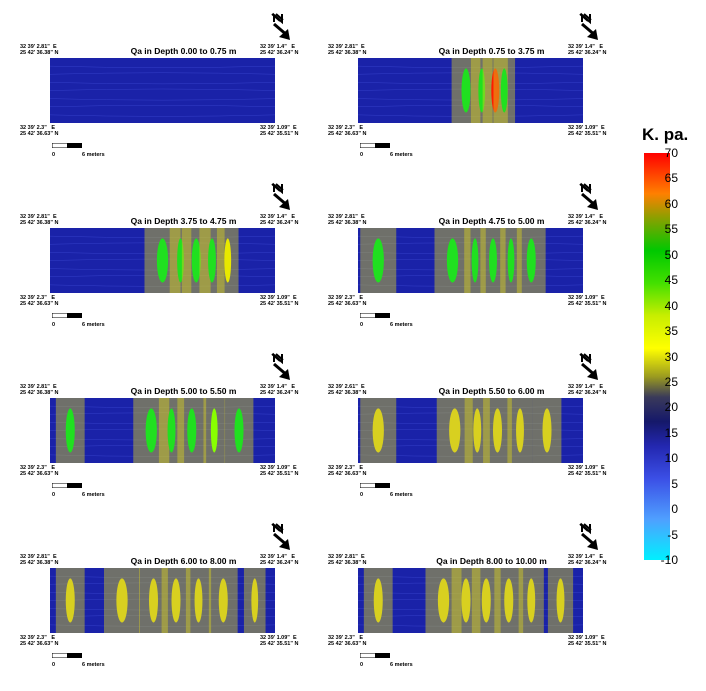  Describe the element at coordinates (183, 391) in the screenshot. I see `panel-title: Qa in Depth 5.00 to 5.50 m` at that location.